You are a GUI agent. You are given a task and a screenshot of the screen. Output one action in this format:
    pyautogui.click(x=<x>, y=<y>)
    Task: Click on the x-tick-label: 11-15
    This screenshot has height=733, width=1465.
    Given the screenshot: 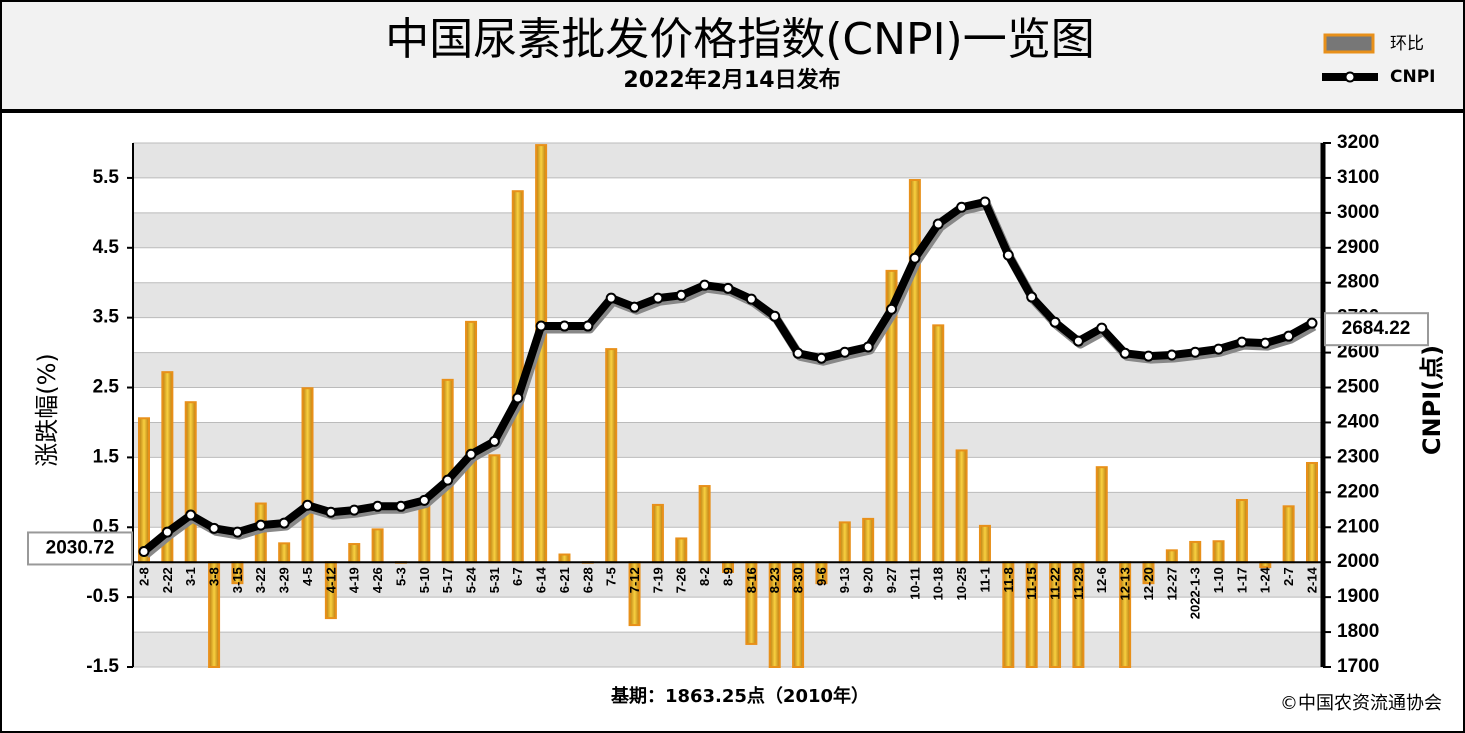 What is the action you would take?
    pyautogui.click(x=1031, y=583)
    